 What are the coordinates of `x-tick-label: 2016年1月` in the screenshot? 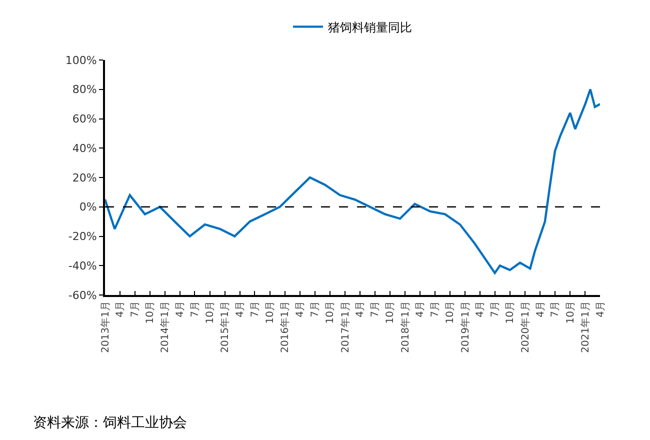 It's located at (285, 327).